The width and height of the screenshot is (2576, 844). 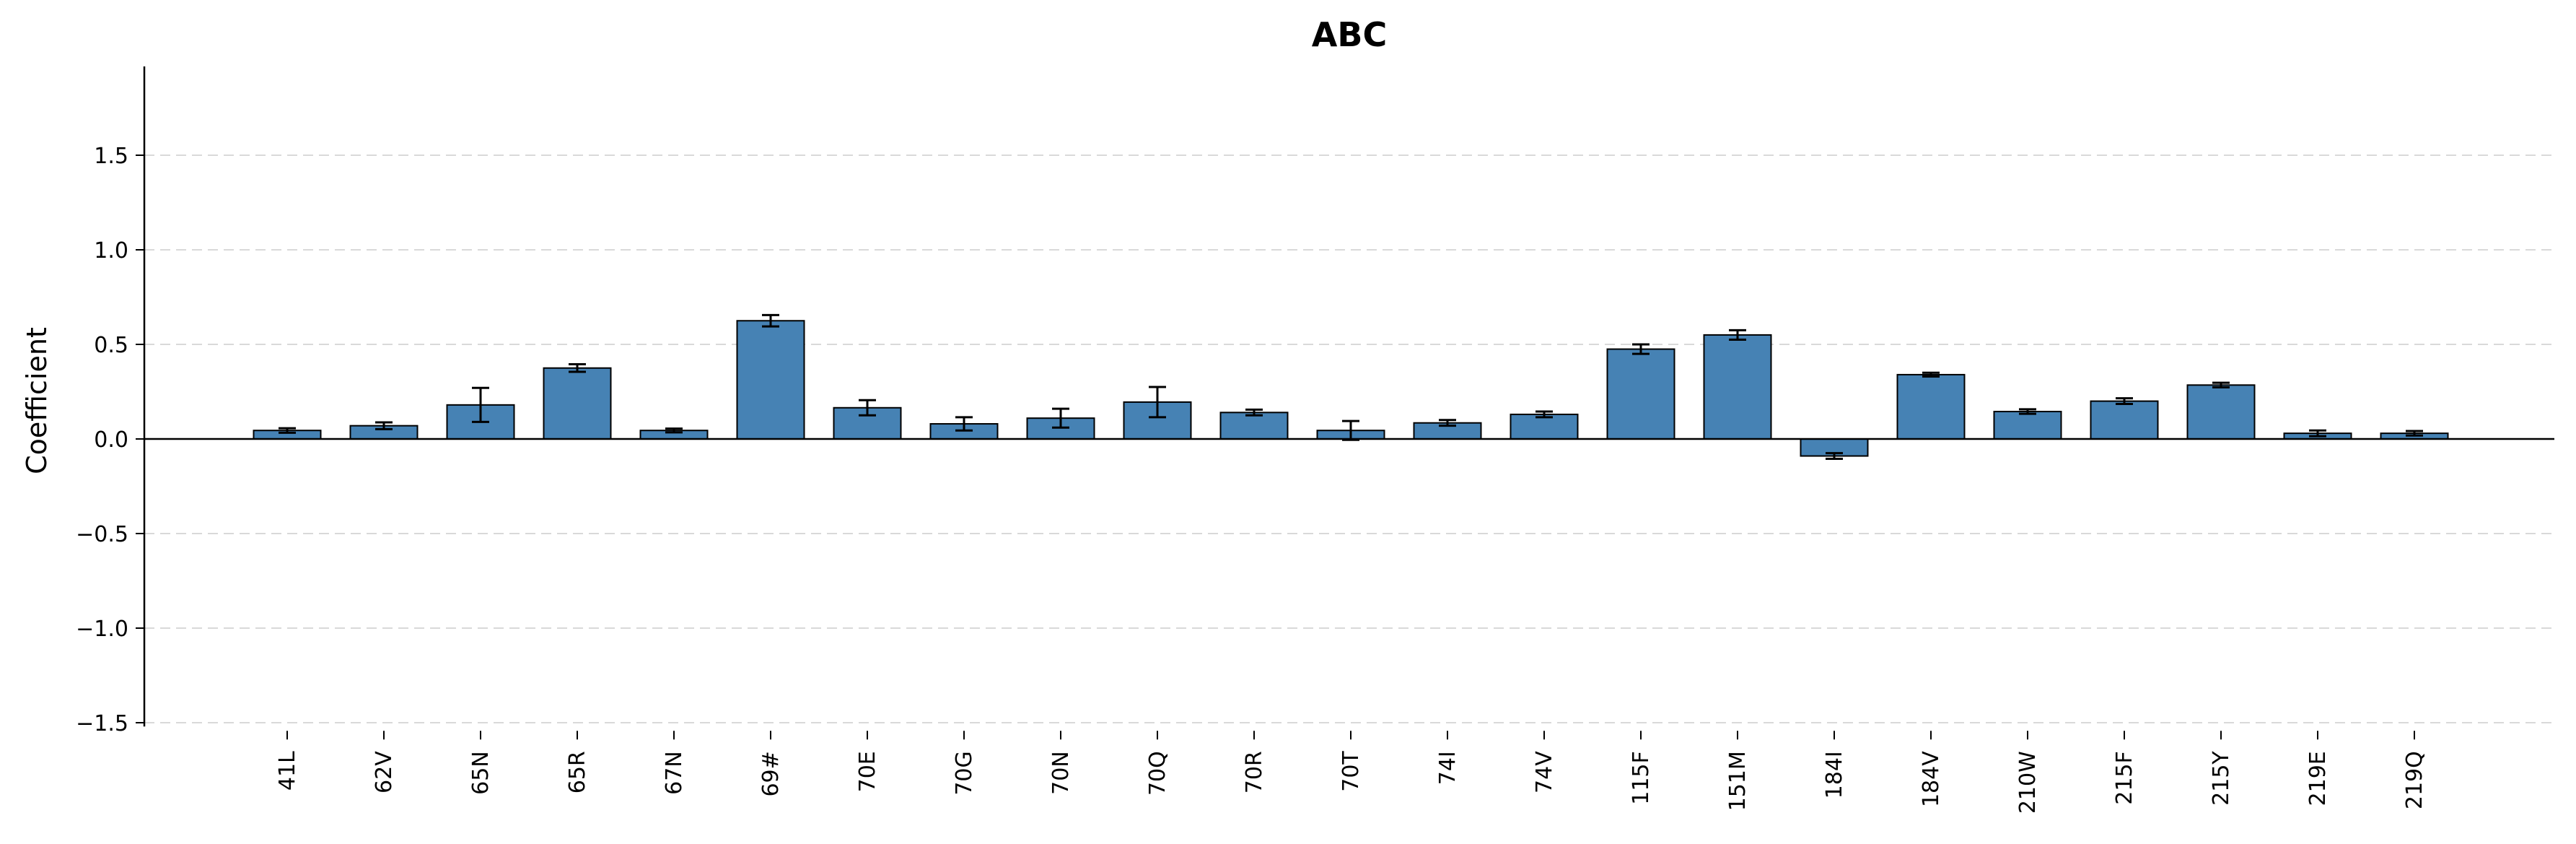 What do you see at coordinates (2028, 782) in the screenshot?
I see `x-tick-label: 210W` at bounding box center [2028, 782].